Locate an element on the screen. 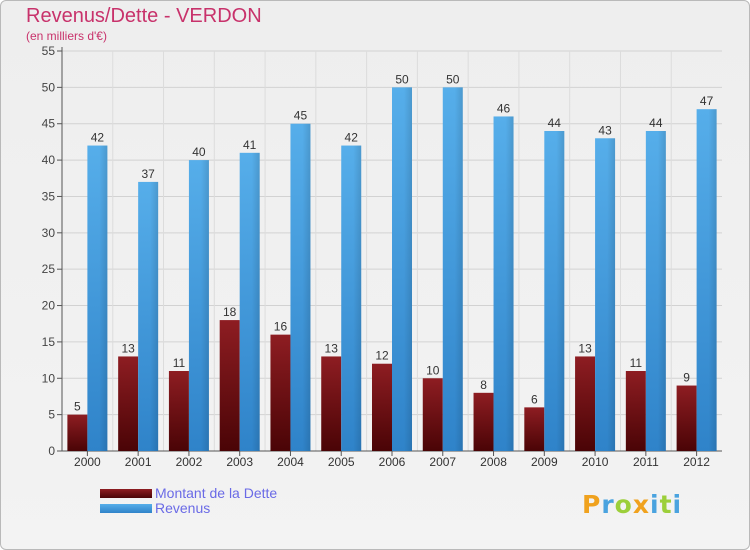 This screenshot has height=550, width=750. y-tick-label: 0 is located at coordinates (51, 451).